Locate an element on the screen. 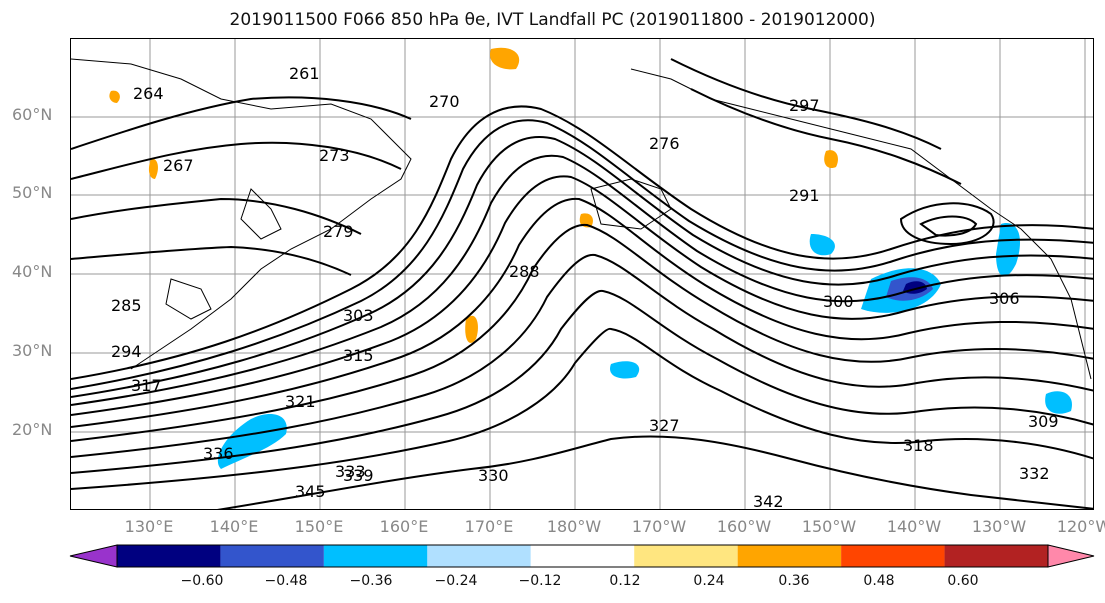 Image resolution: width=1105 pixels, height=603 pixels. contour-label: 294 is located at coordinates (126, 351).